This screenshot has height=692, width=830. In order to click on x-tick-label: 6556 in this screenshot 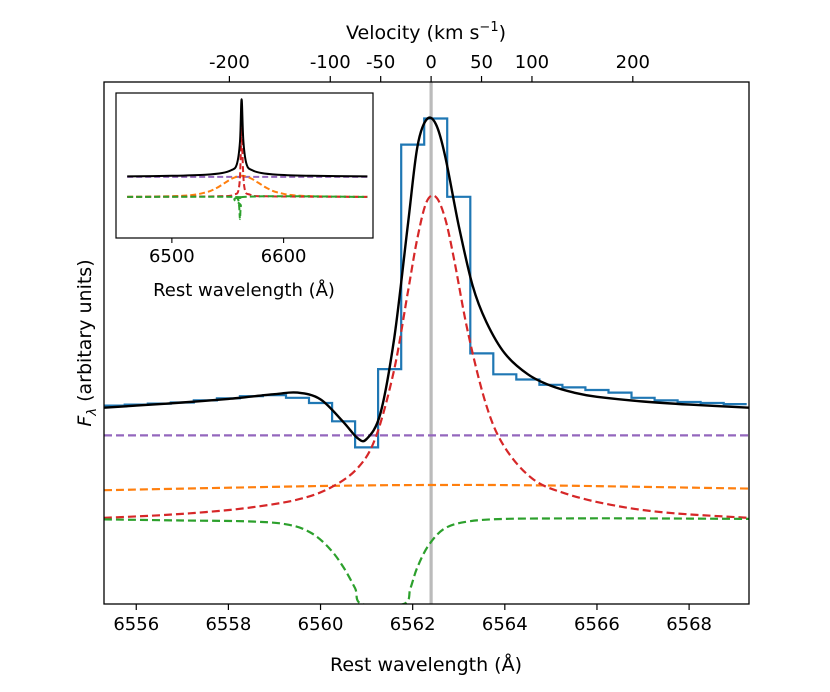, I will do `click(136, 624)`.